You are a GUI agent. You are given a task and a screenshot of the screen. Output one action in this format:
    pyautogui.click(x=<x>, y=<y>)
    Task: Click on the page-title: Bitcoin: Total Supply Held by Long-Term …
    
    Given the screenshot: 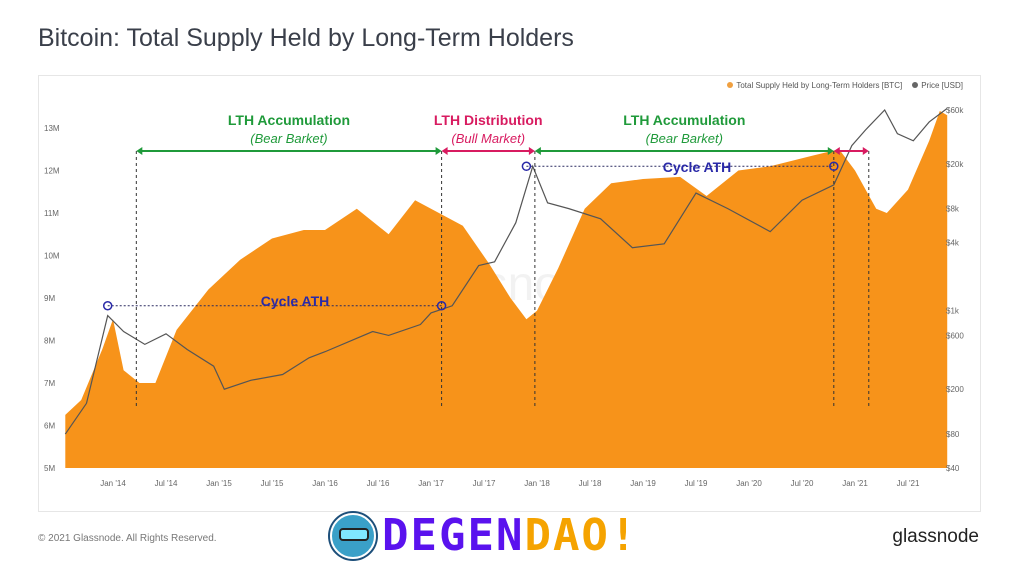 What is the action you would take?
    pyautogui.click(x=306, y=38)
    